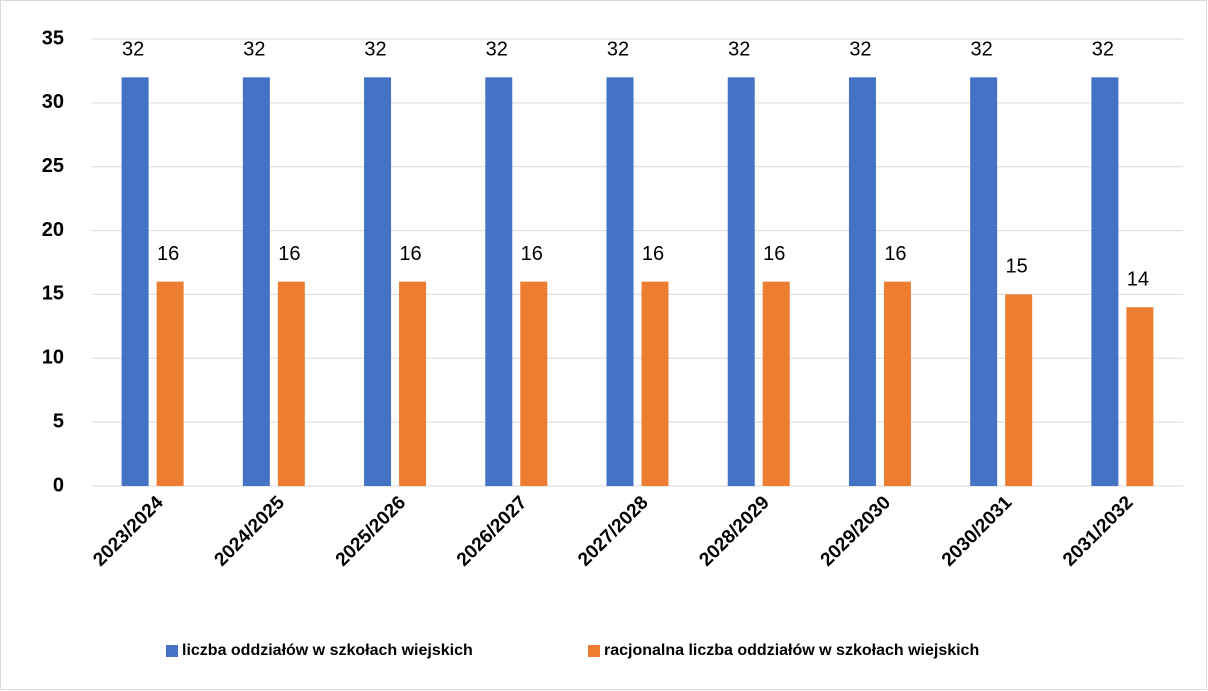 The height and width of the screenshot is (691, 1208). Describe the element at coordinates (53, 166) in the screenshot. I see `y-tick-label: 25` at that location.